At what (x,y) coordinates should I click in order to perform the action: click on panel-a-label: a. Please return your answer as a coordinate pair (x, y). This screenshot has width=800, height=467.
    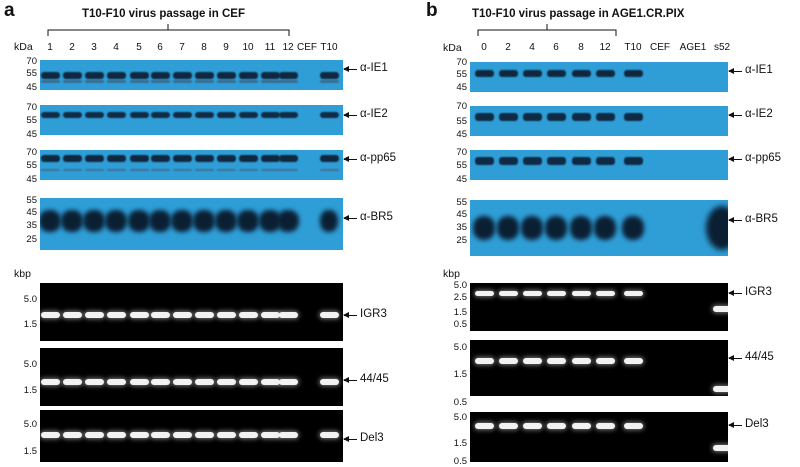
    Looking at the image, I should click on (9, 10).